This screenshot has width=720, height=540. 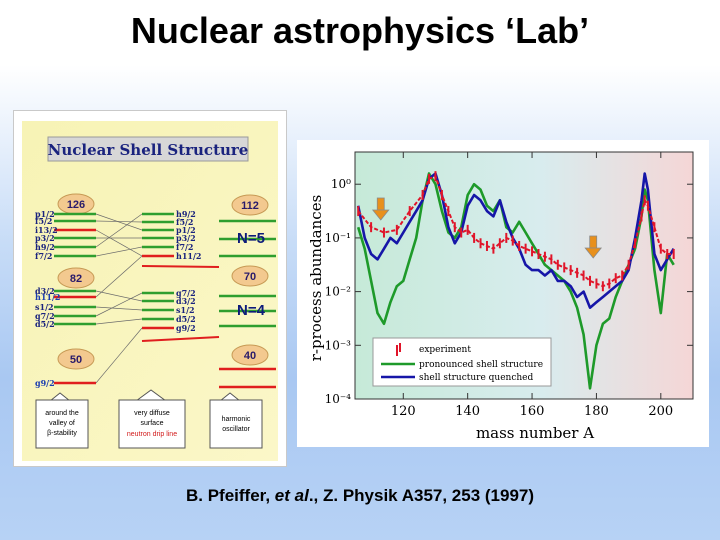 I want to click on legend-label-pronounced: pronounced shell structure, so click(x=481, y=365).